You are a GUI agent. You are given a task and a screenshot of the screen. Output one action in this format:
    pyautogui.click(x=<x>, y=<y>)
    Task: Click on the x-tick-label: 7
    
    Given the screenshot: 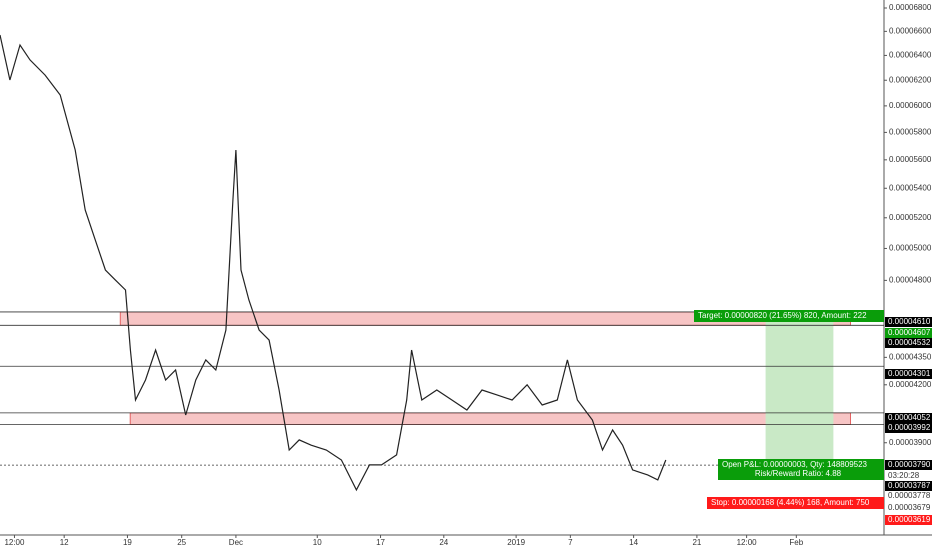 What is the action you would take?
    pyautogui.click(x=570, y=542)
    